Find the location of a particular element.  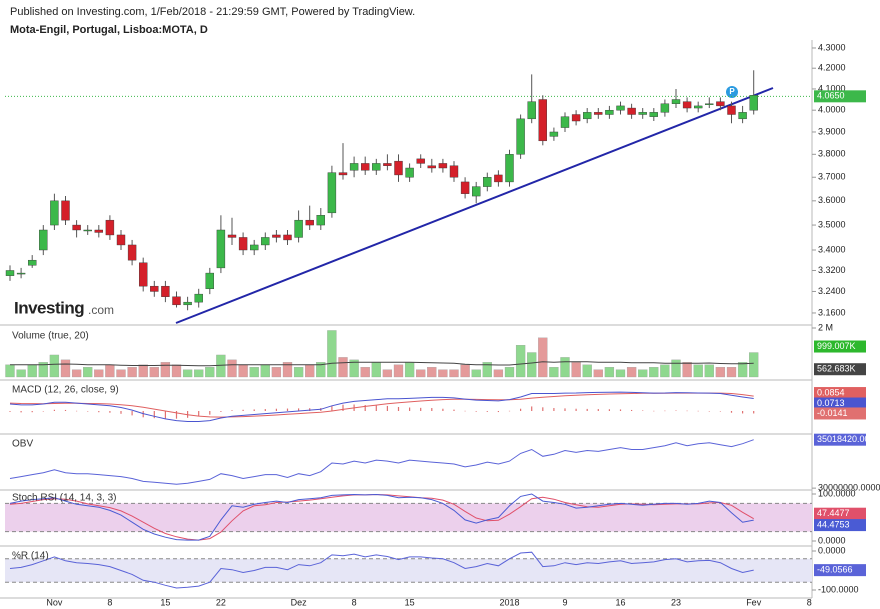

y-tick-label: 3.8000 is located at coordinates (832, 154).